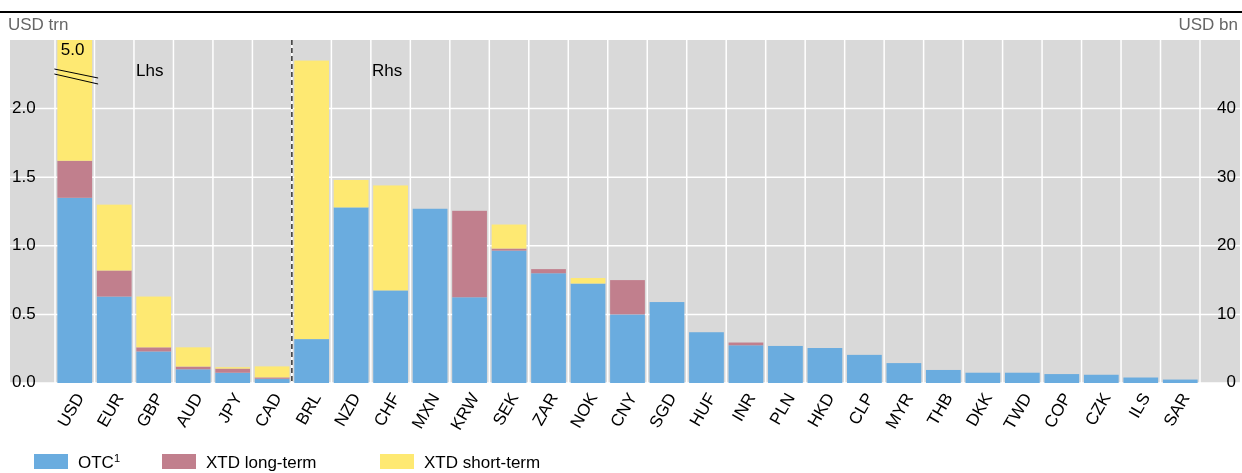 This screenshot has width=1242, height=473. I want to click on y-tick-label: 0.0, so click(24, 382).